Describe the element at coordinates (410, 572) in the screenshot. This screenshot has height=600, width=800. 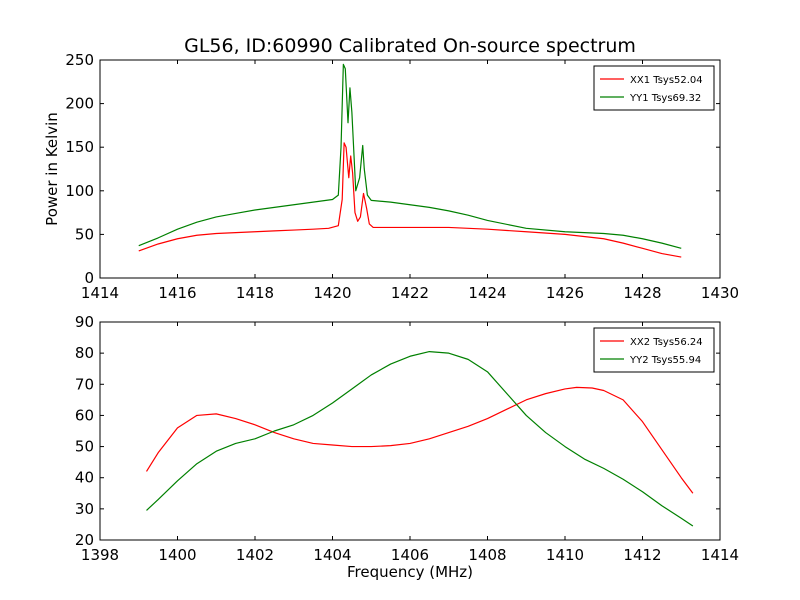
I see `x-axis-label: Frequency (MHz)` at that location.